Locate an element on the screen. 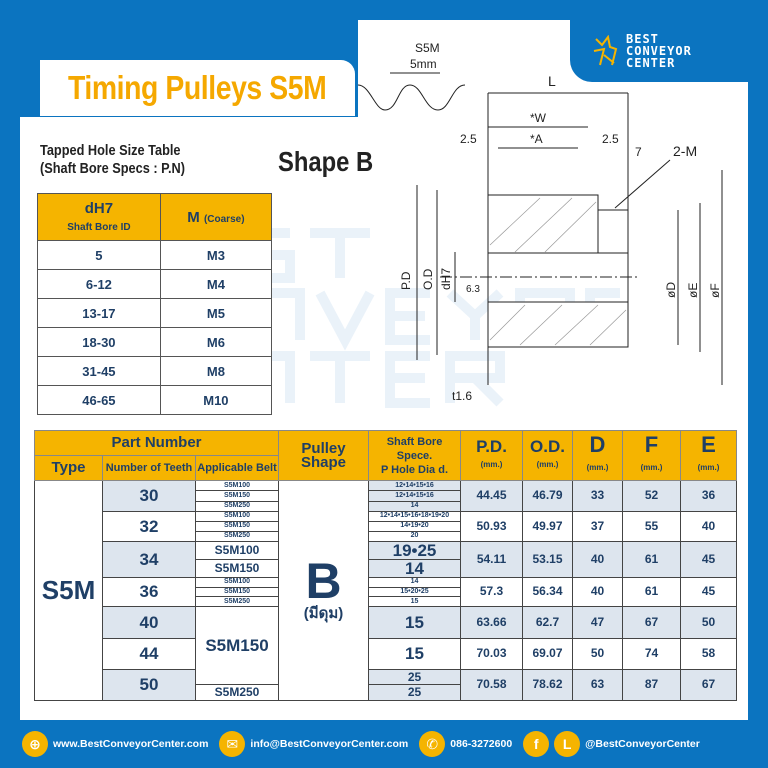 The height and width of the screenshot is (768, 768). f-cell: 52 is located at coordinates (651, 496).